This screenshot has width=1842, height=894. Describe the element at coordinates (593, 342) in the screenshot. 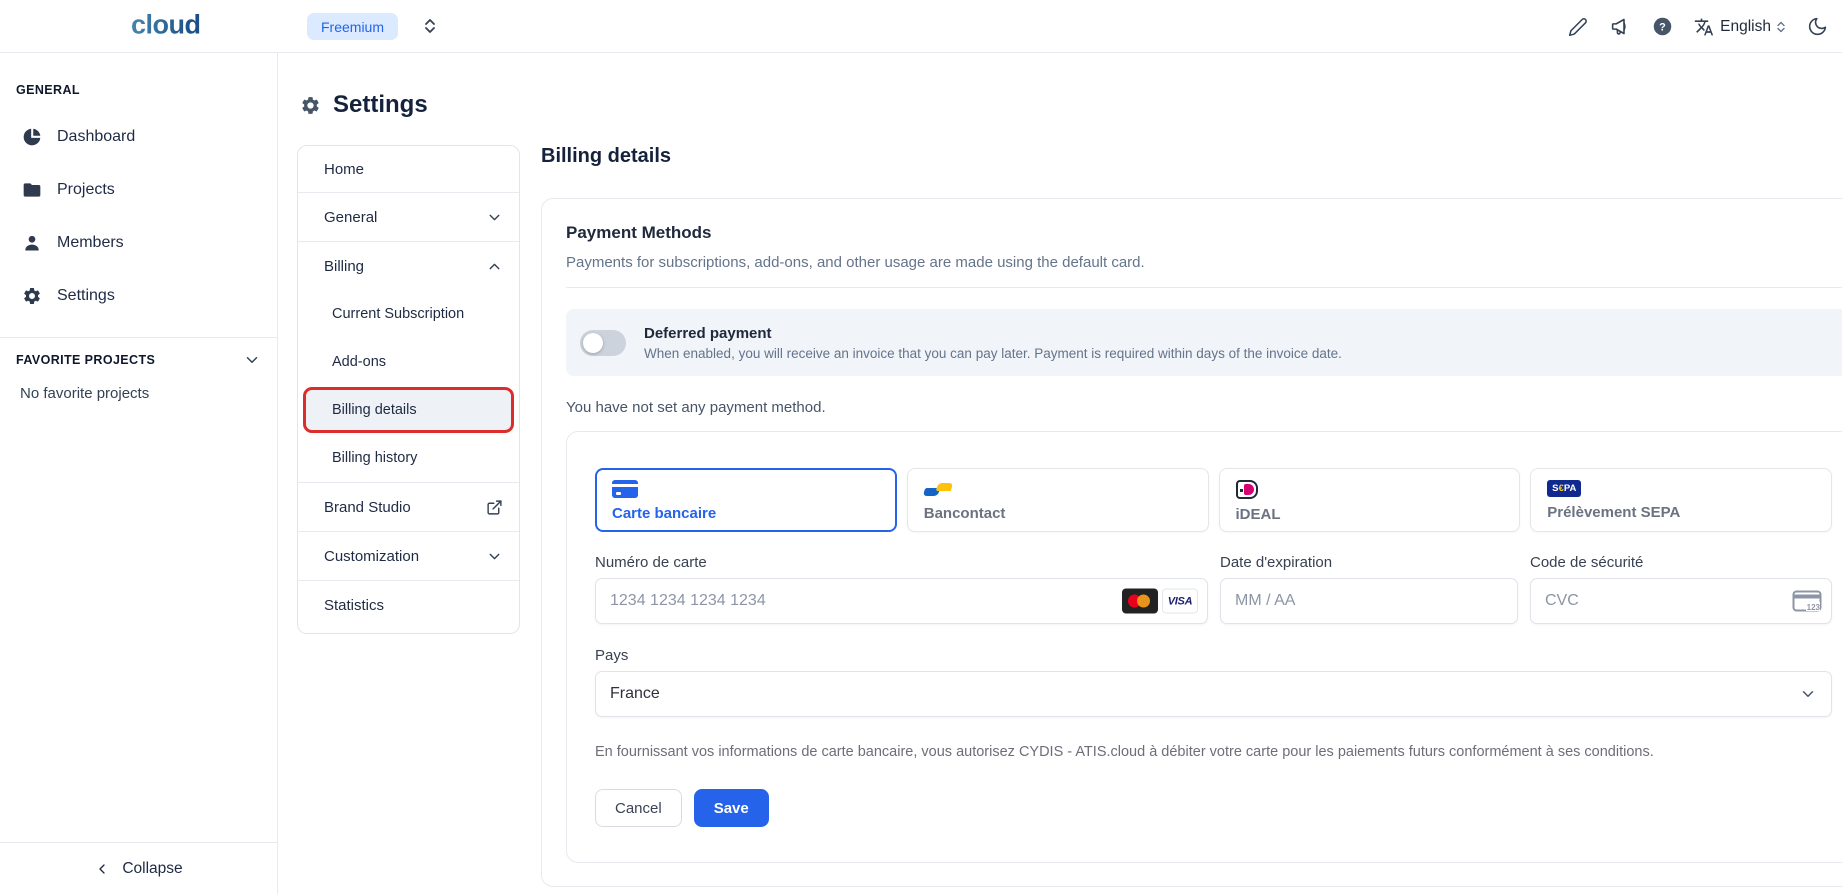

I see `toggle-knob` at that location.